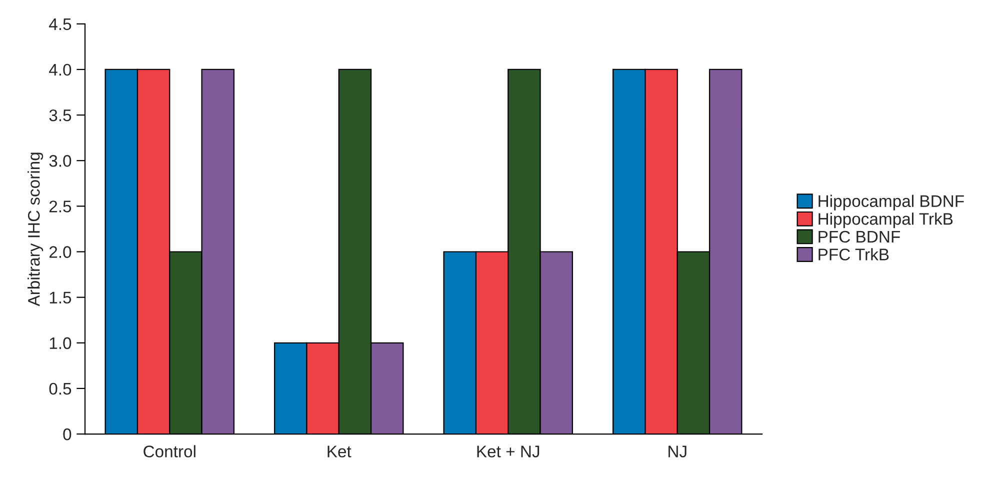 Image resolution: width=1000 pixels, height=478 pixels. Describe the element at coordinates (340, 452) in the screenshot. I see `x-tick-label: Ket` at that location.